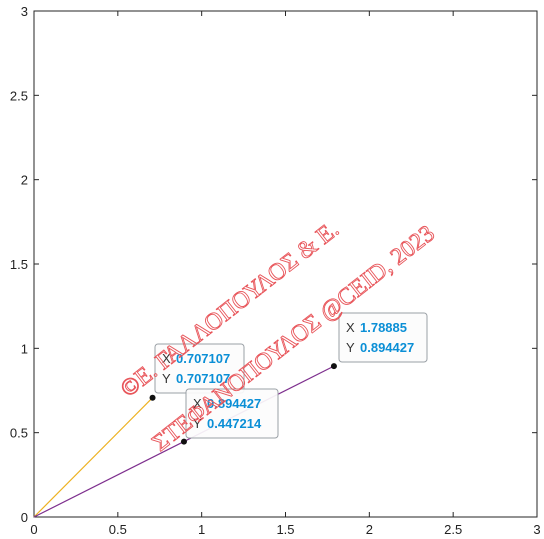 This screenshot has height=539, width=544. What do you see at coordinates (24, 11) in the screenshot?
I see `y-tick-label: 3` at bounding box center [24, 11].